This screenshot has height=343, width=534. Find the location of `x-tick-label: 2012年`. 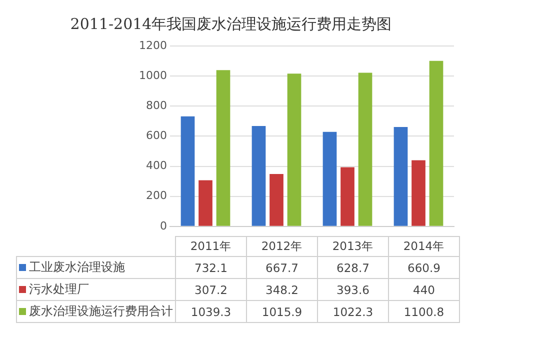

x-tick-label: 2012年 is located at coordinates (282, 246).